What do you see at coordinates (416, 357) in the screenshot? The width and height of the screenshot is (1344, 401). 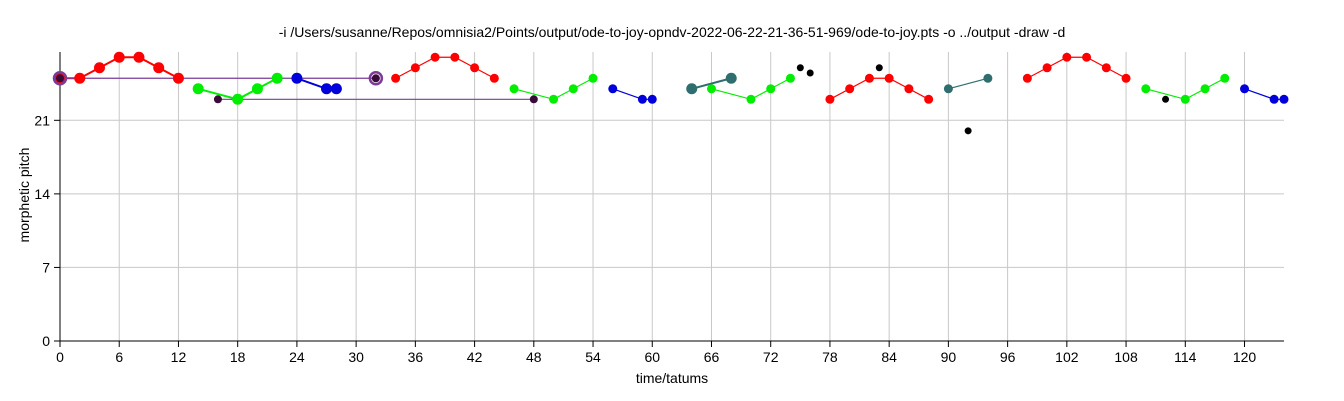 I see `x-tick-label: 36` at bounding box center [416, 357].